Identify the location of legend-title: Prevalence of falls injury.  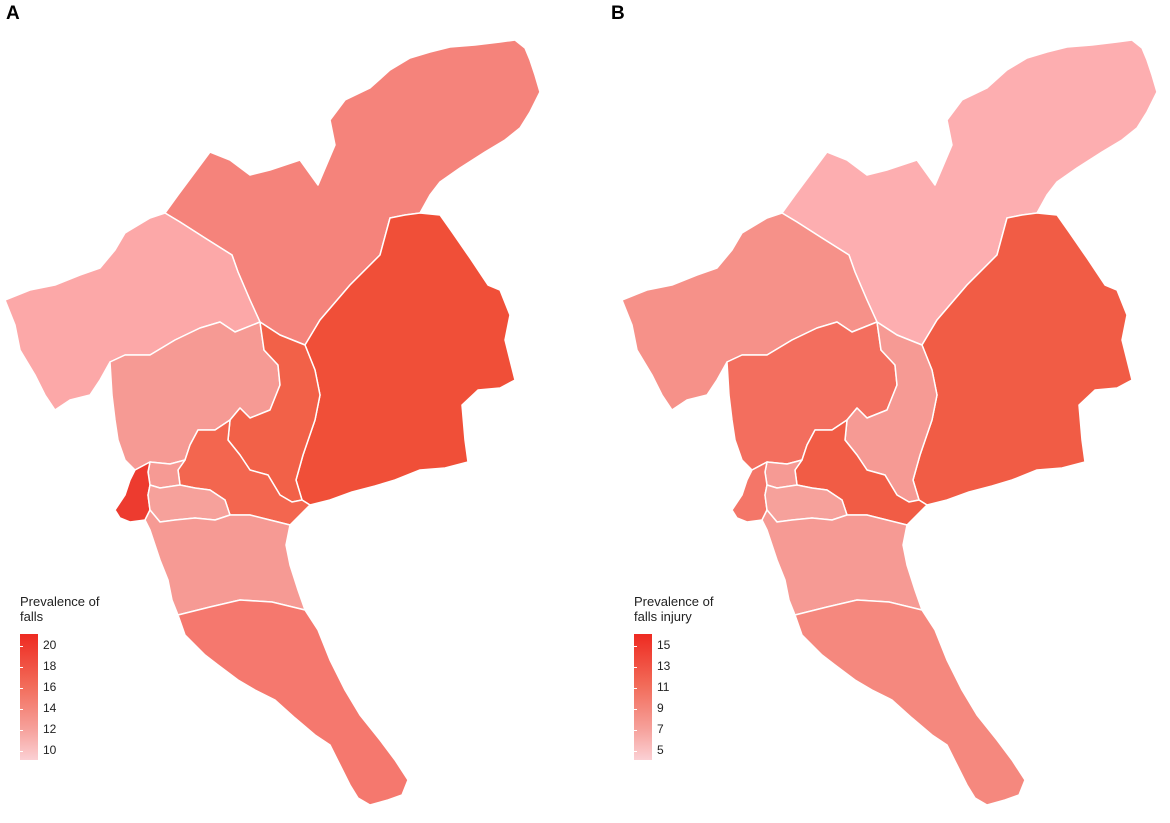
(674, 609).